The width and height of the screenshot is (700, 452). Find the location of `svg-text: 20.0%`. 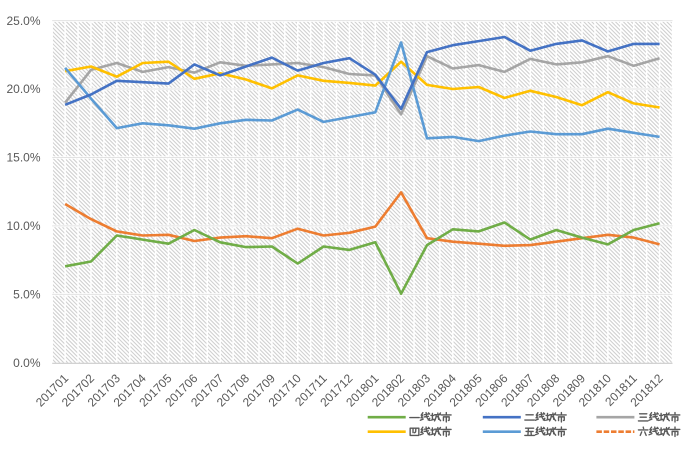

svg-text: 20.0% is located at coordinates (23, 89).